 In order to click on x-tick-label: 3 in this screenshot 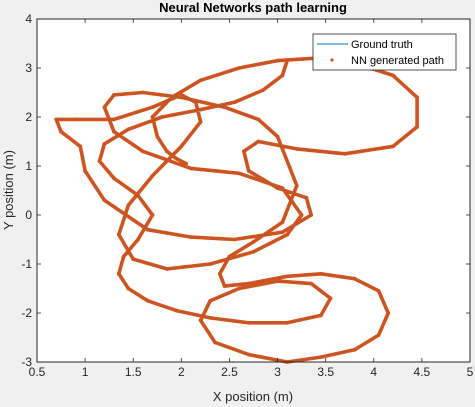, I will do `click(277, 372)`.